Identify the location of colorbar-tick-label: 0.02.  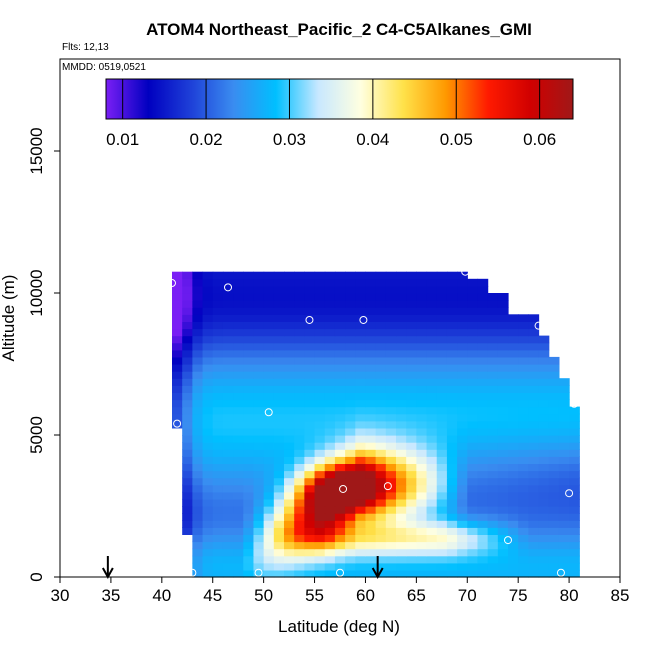
(206, 139).